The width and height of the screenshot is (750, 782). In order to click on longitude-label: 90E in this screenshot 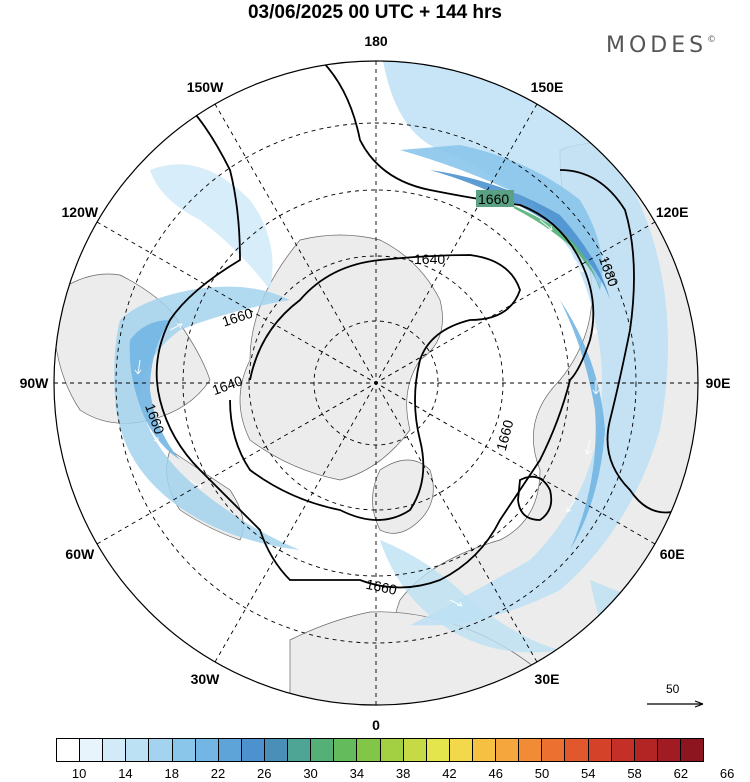, I will do `click(718, 383)`.